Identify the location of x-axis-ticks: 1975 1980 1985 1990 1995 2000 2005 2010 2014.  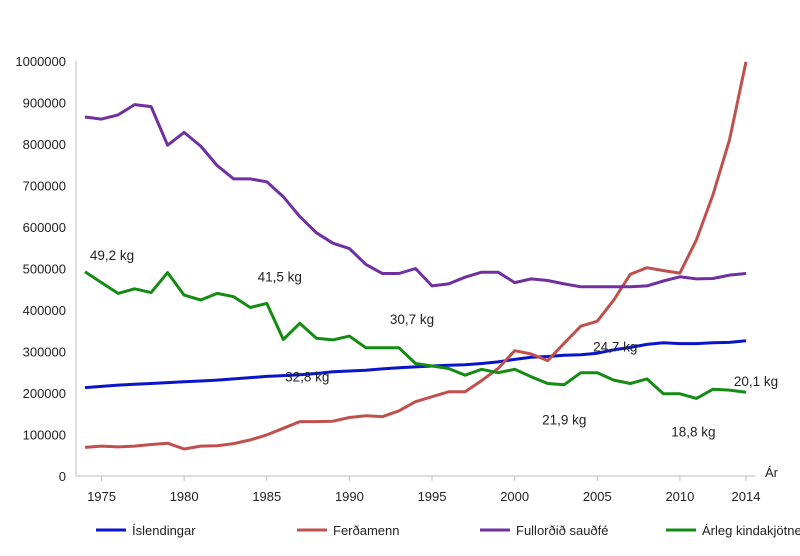
(423, 490).